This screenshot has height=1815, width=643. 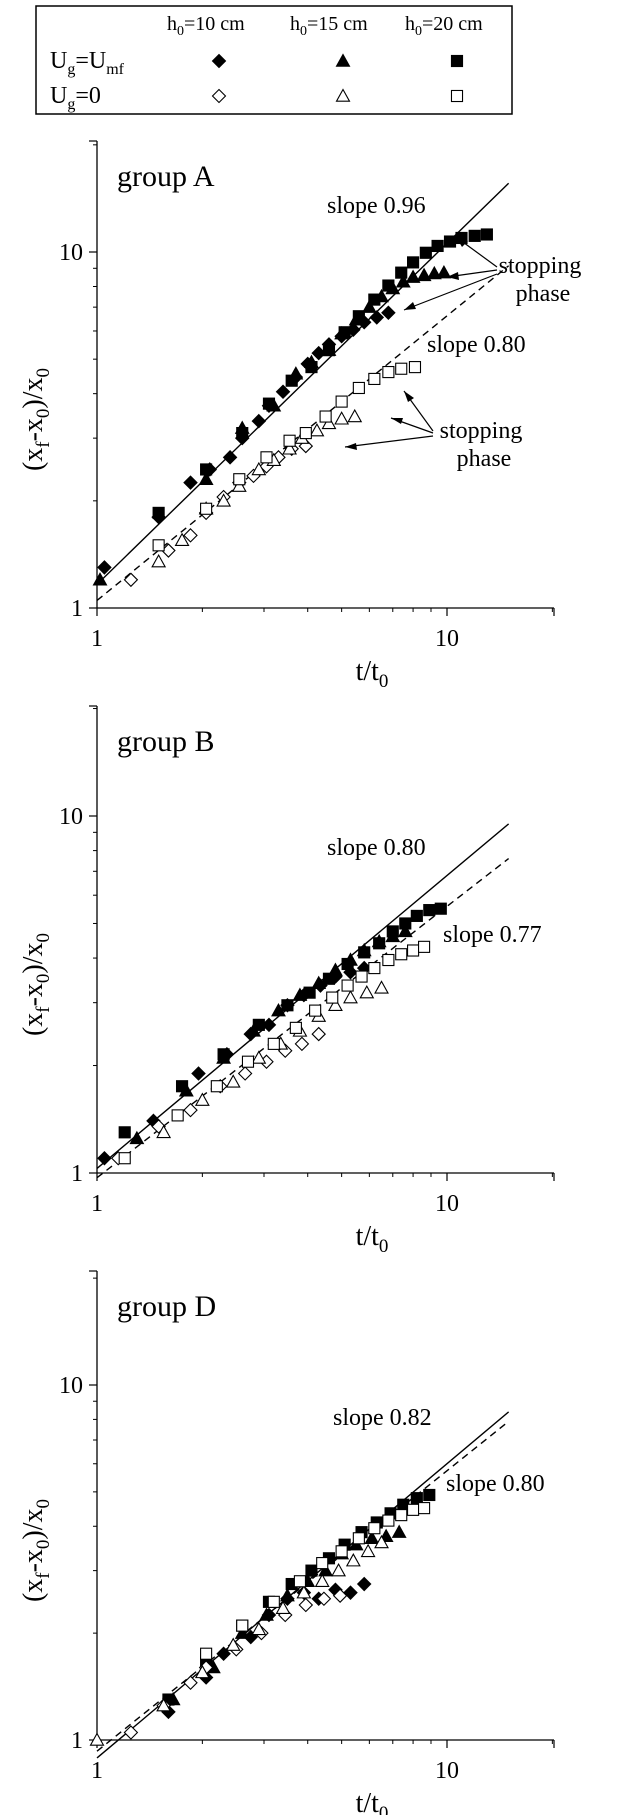 What do you see at coordinates (457, 96) in the screenshot?
I see `legend-marker-square-open` at bounding box center [457, 96].